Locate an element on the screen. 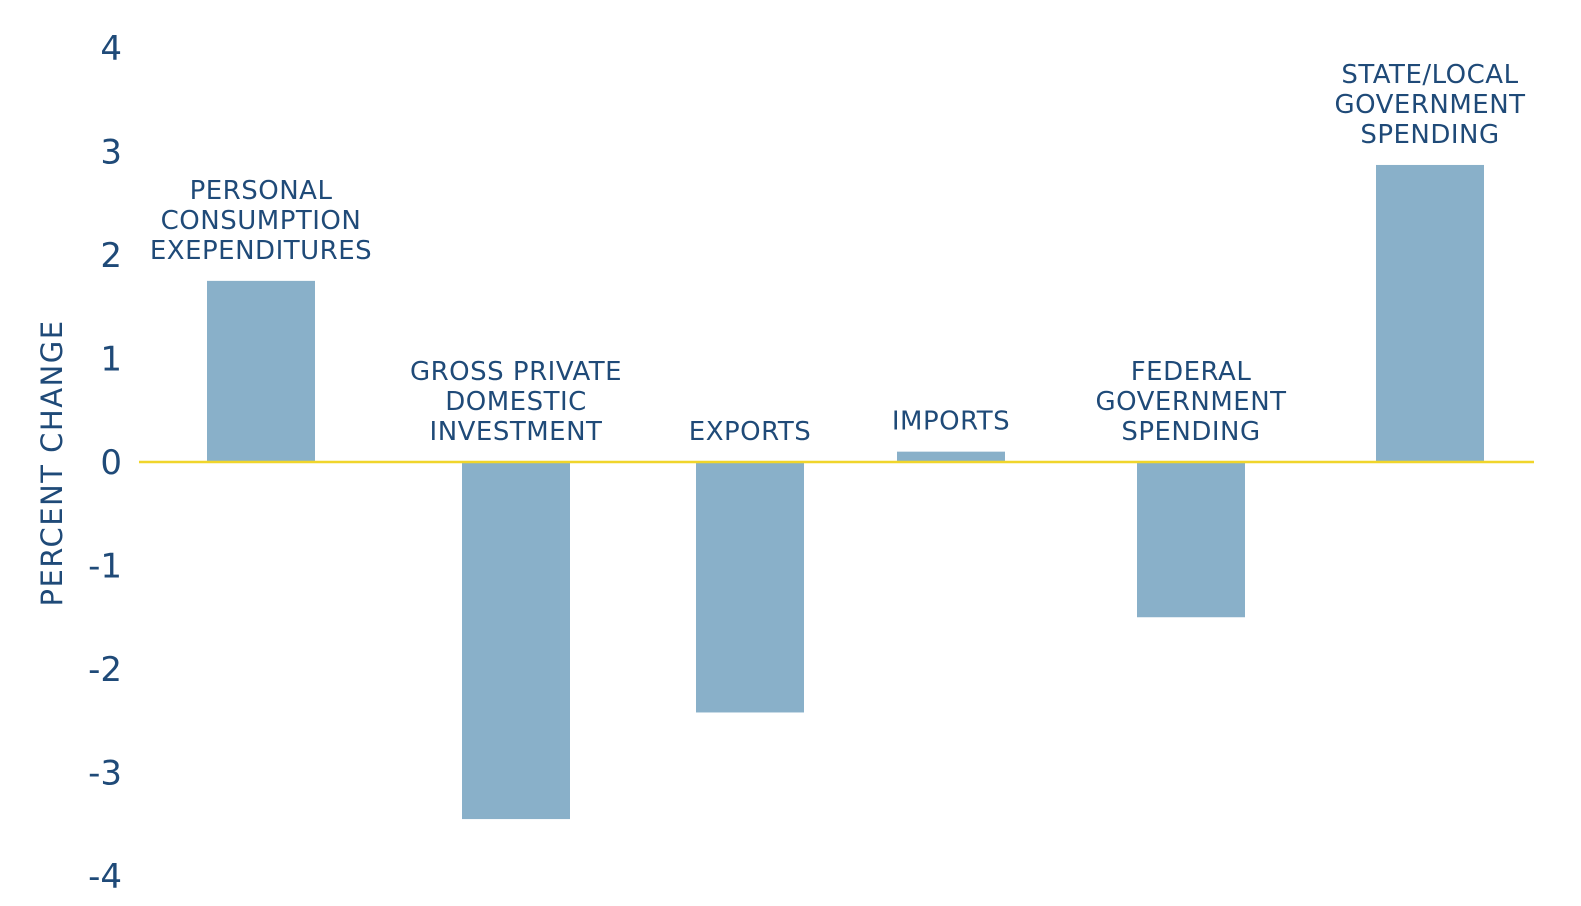 The width and height of the screenshot is (1581, 906). category-label-line: EXPORTS is located at coordinates (750, 432).